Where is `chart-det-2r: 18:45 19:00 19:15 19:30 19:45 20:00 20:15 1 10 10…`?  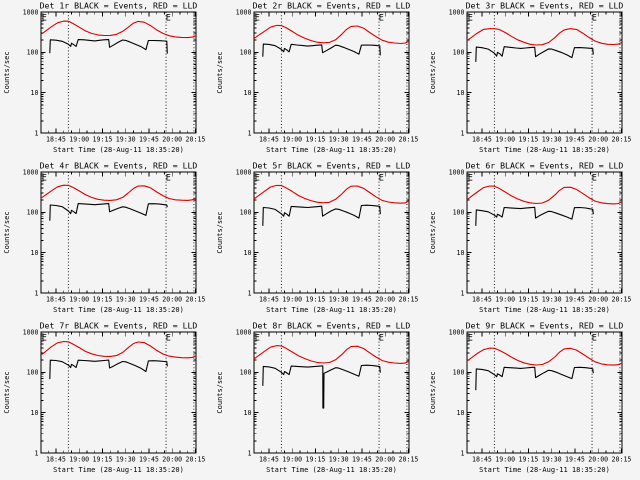
chart-det-2r: 18:45 19:00 19:15 19:30 19:45 20:00 20:15 1 10 10… is located at coordinates (317, 78).